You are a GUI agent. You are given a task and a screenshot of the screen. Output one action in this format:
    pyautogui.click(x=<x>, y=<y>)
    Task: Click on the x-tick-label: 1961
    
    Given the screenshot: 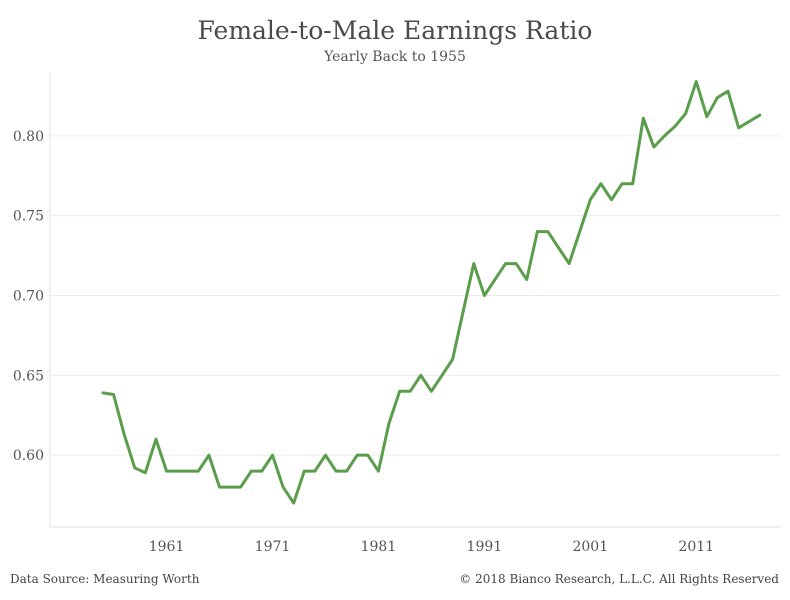 What is the action you would take?
    pyautogui.click(x=167, y=547)
    